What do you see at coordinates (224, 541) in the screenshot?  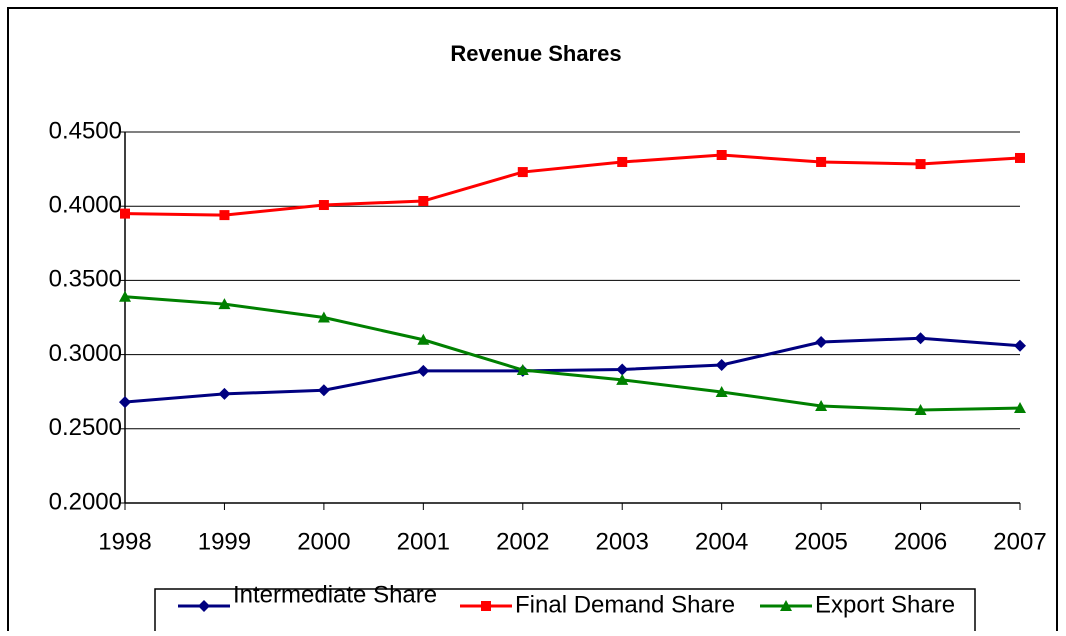 I see `x-tick-label: 1999` at bounding box center [224, 541].